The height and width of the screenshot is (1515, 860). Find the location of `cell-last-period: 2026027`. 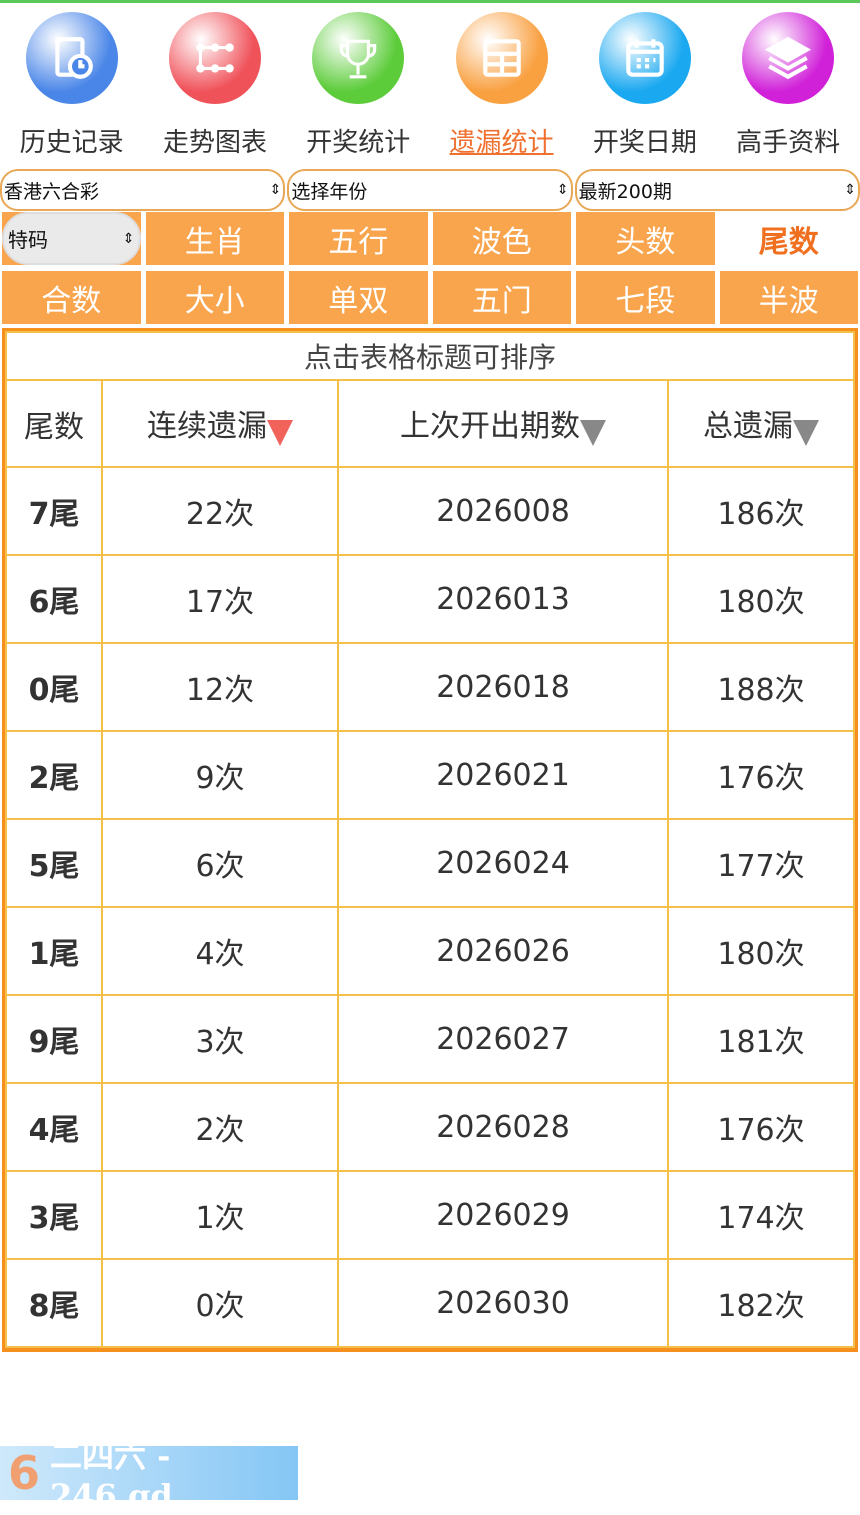

cell-last-period: 2026027 is located at coordinates (503, 1039).